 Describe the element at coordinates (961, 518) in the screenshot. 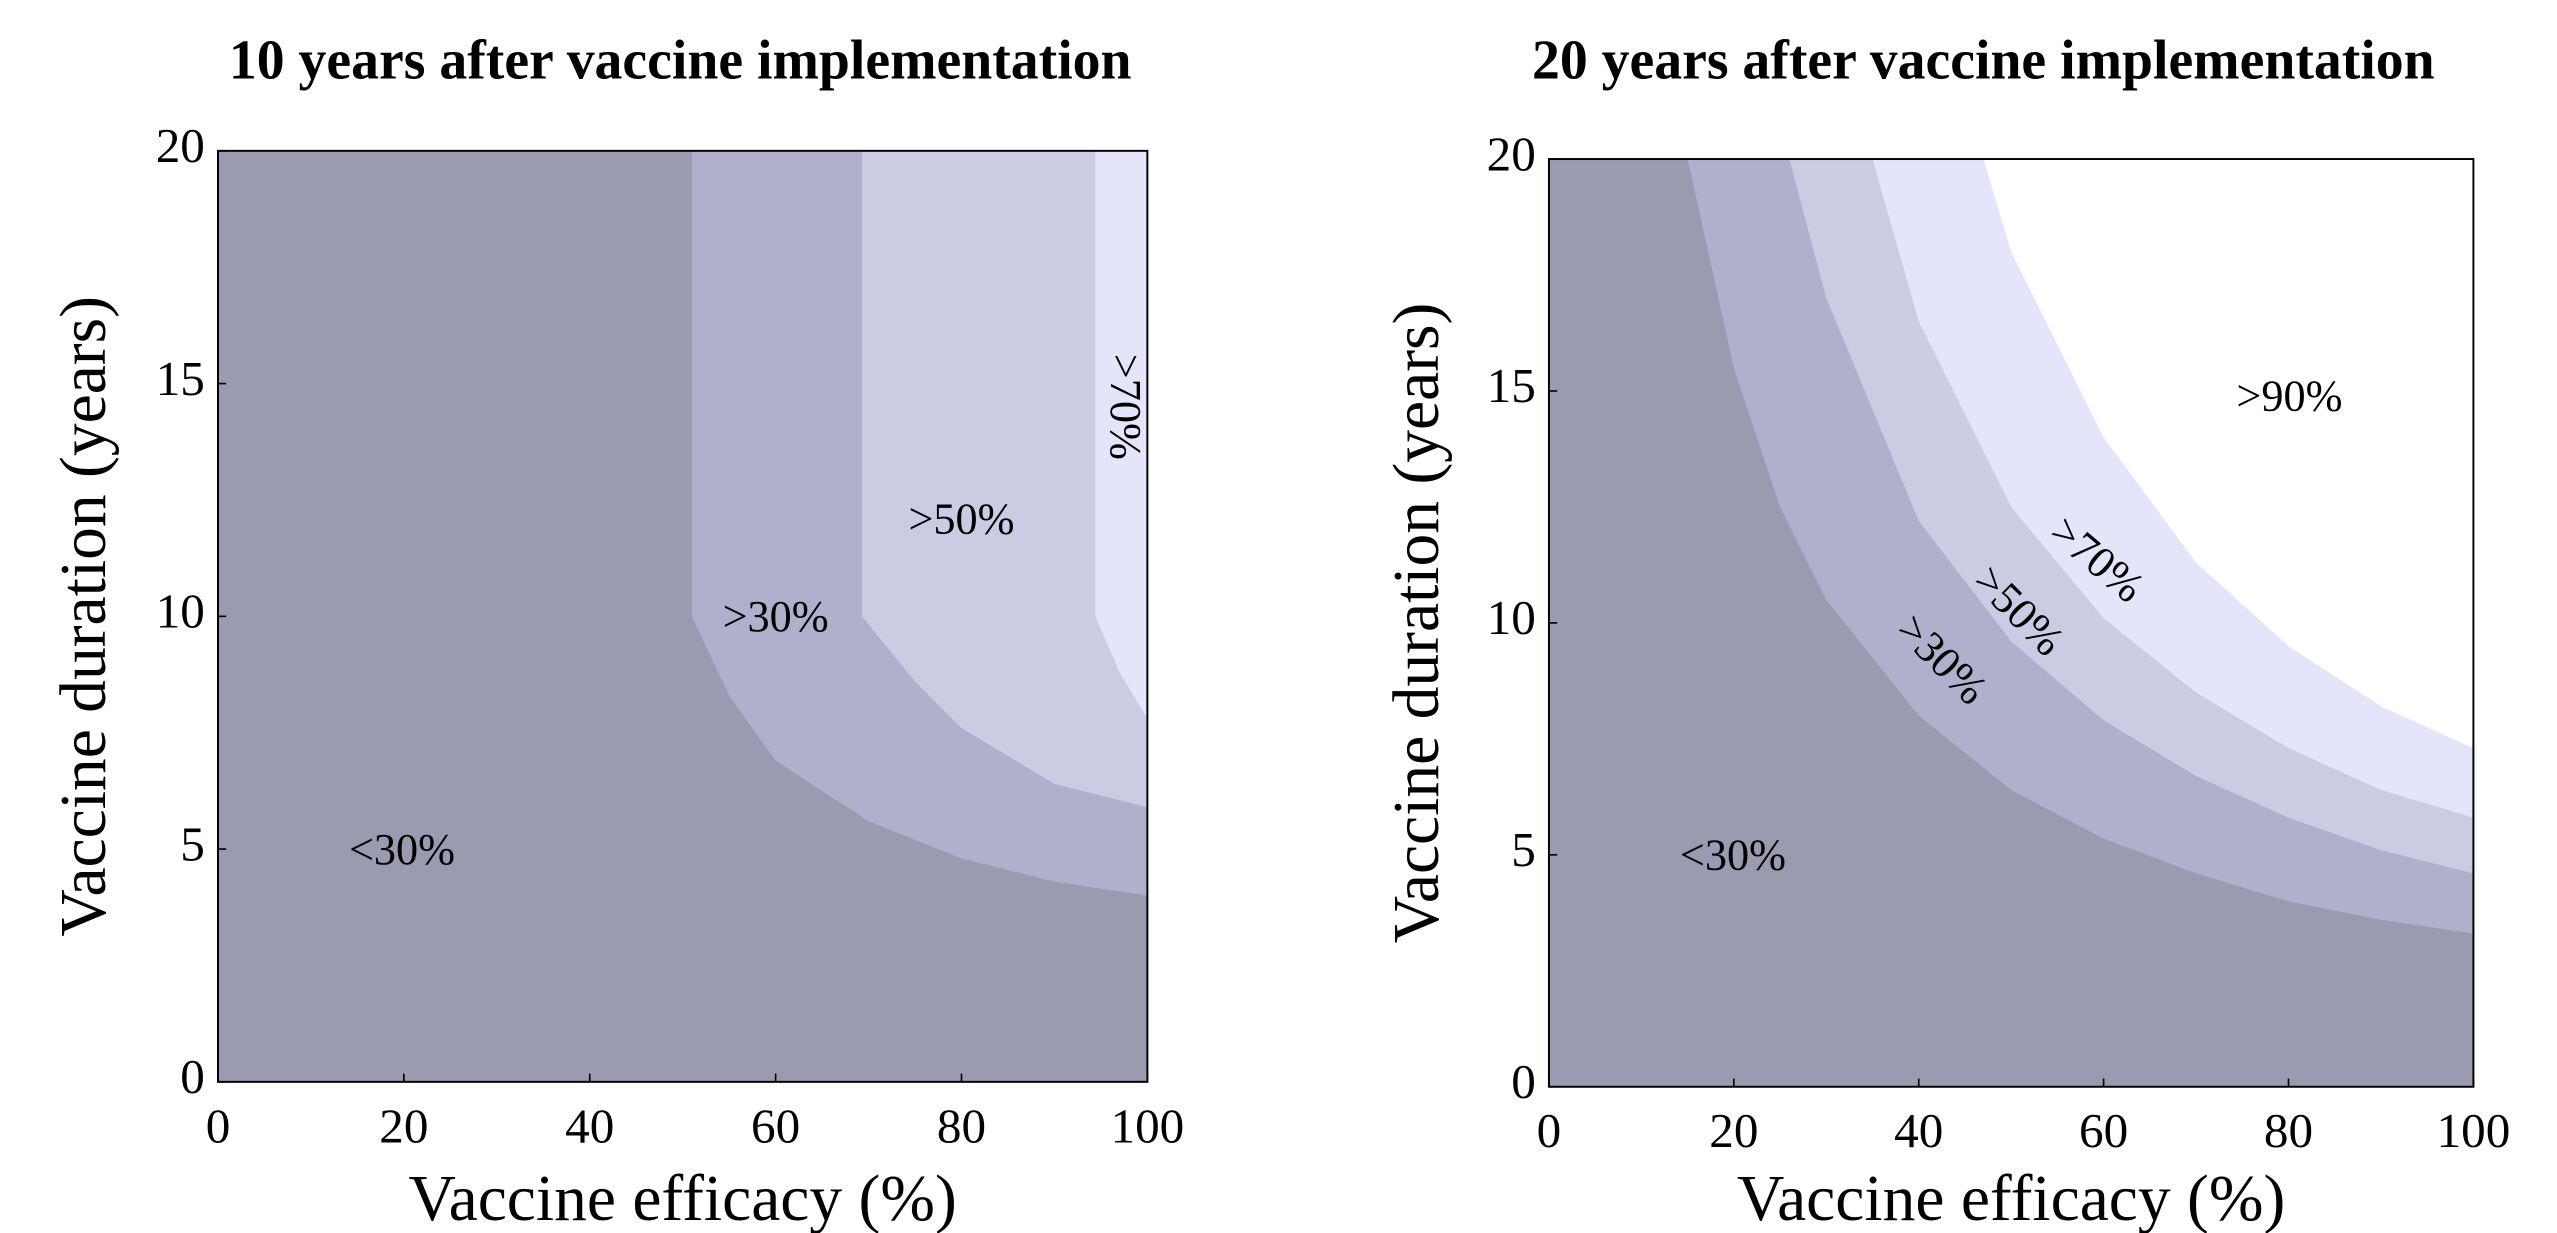

I see `region-label: >50%` at that location.